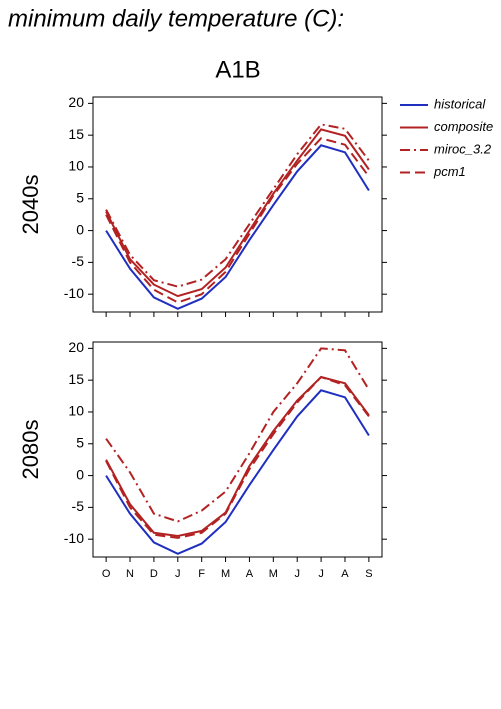  I want to click on row-label: 2080s, so click(30, 450).